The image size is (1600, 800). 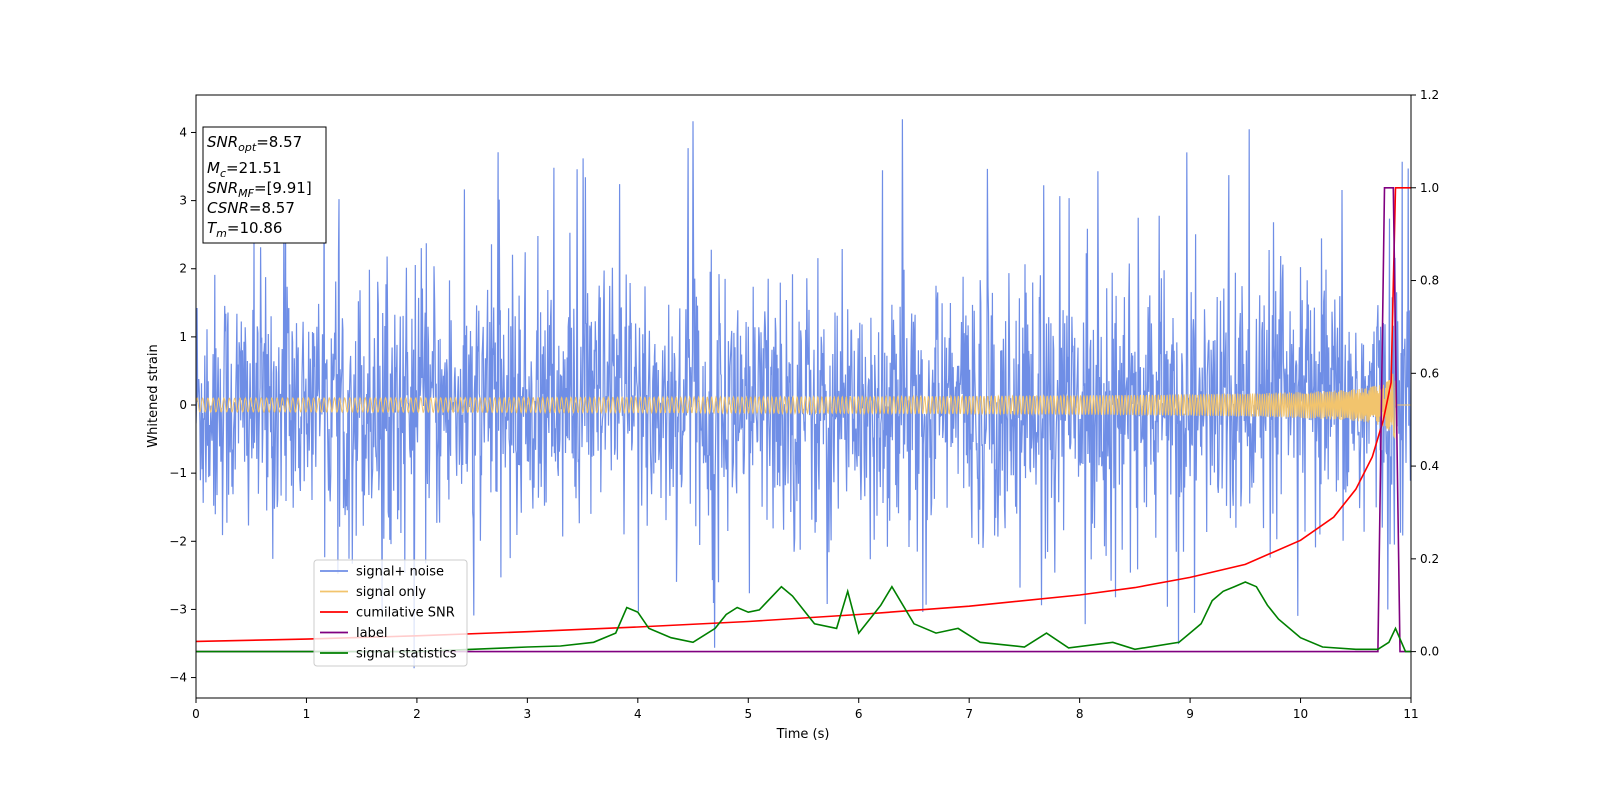 I want to click on annotation-frame, so click(x=264, y=185).